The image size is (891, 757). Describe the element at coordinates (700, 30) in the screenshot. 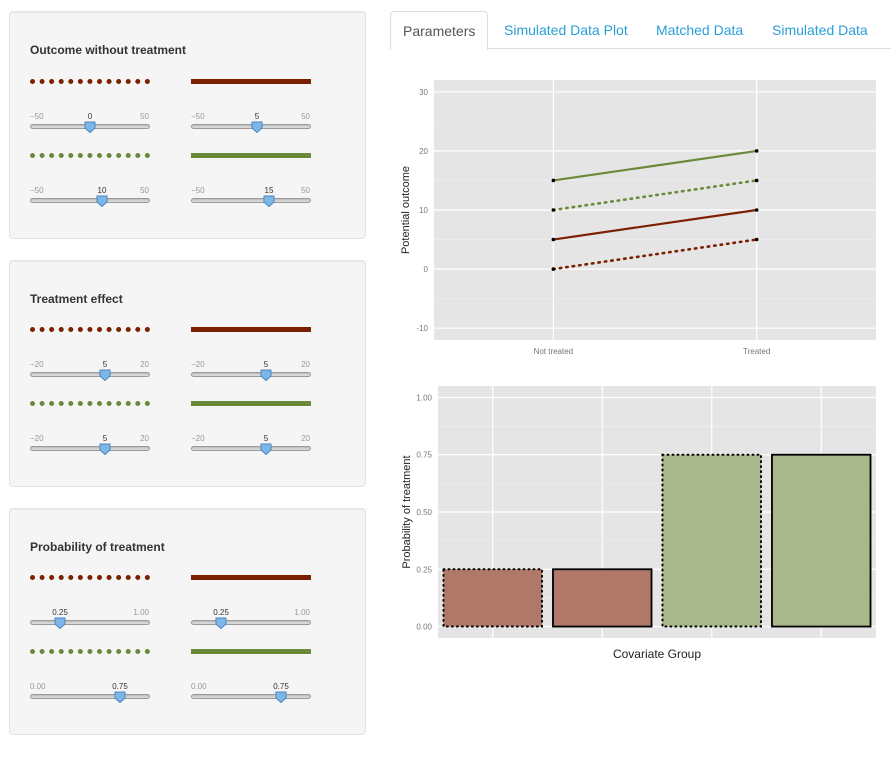

I see `tab-matched-data: Matched Data` at that location.